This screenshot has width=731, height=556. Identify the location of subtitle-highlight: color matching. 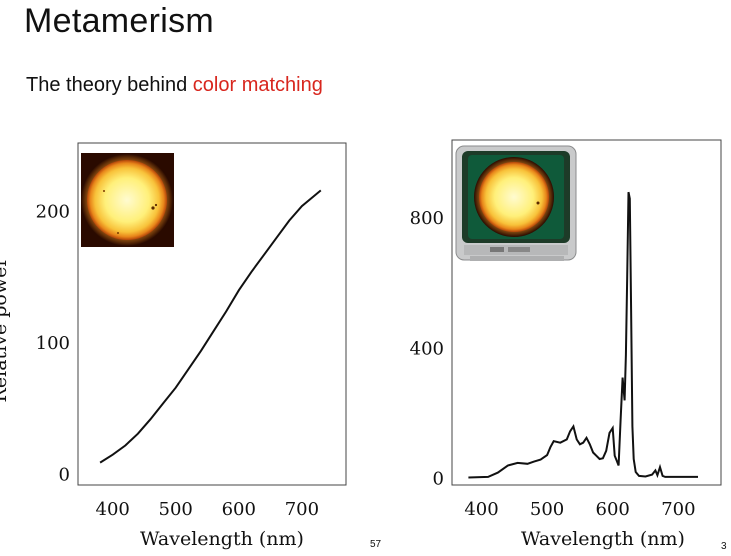
(257, 85).